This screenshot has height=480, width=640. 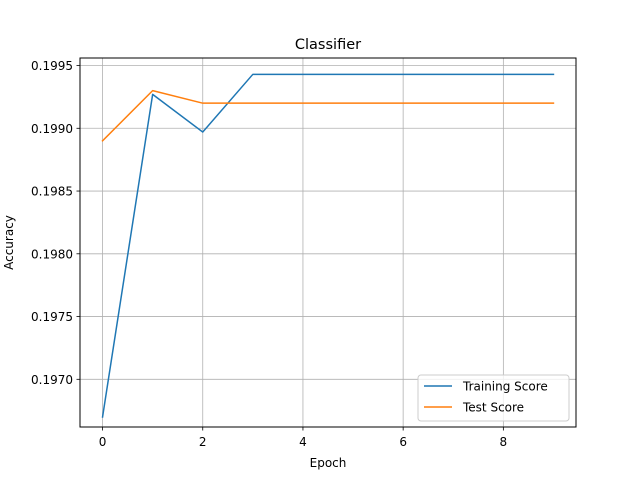 I want to click on legend: Training Score Test Score, so click(x=493, y=398).